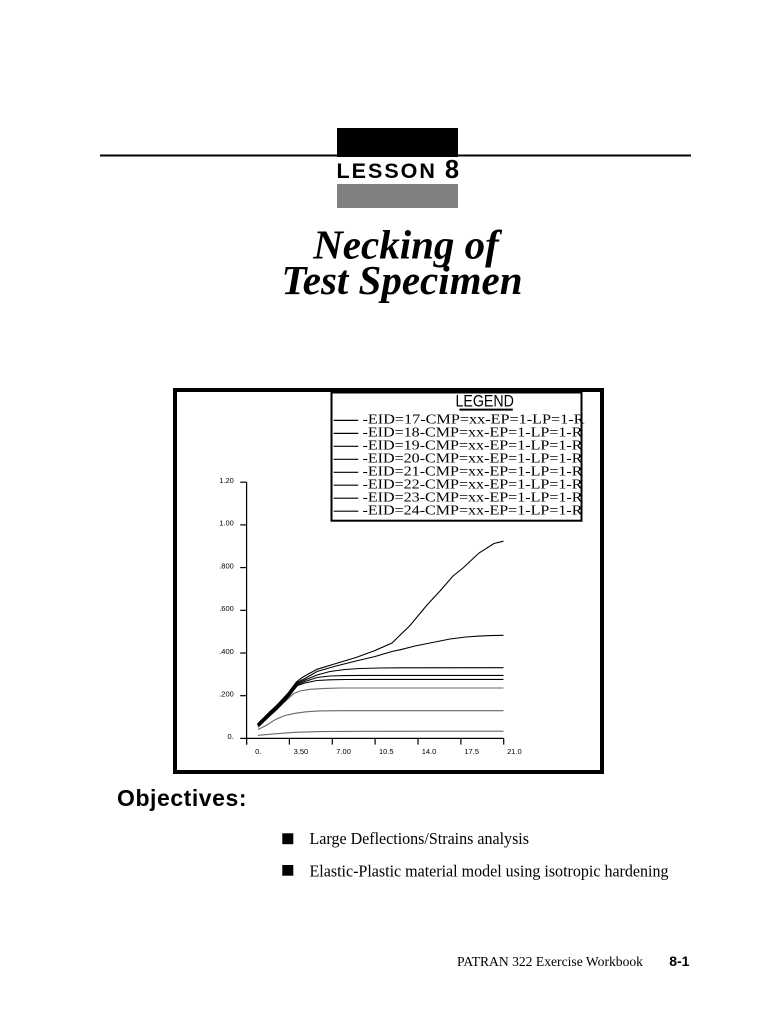 The width and height of the screenshot is (768, 1024). What do you see at coordinates (407, 244) in the screenshot?
I see `svg-text: Necking of` at bounding box center [407, 244].